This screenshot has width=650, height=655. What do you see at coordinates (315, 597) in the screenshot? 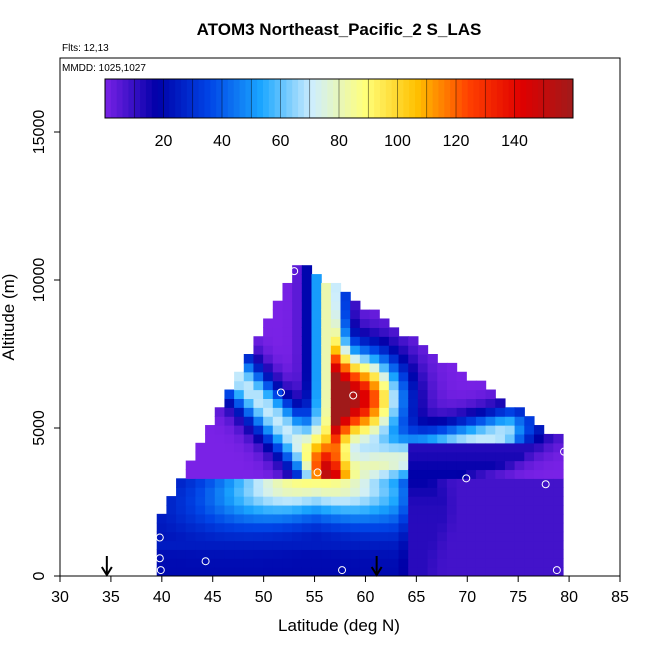
I see `x-tick-label: 55` at bounding box center [315, 597].